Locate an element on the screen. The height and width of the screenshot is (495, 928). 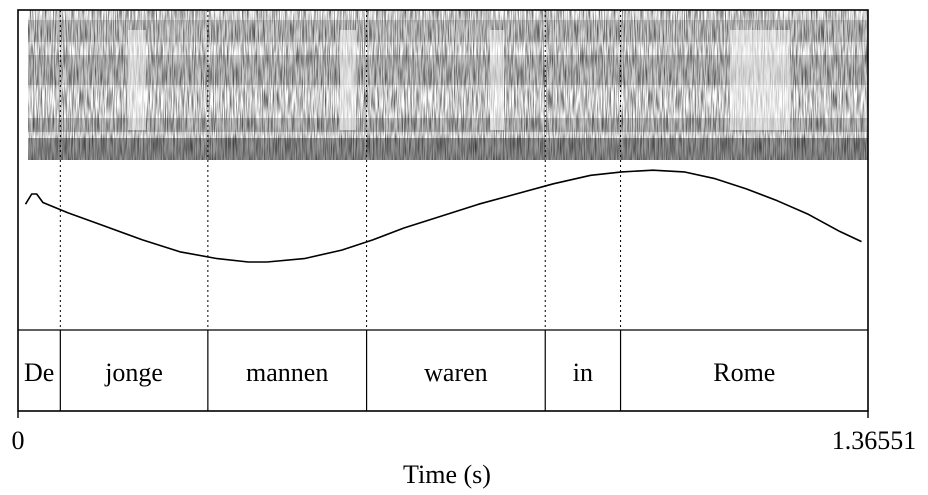
x-axis-label: Time (s) is located at coordinates (447, 474).